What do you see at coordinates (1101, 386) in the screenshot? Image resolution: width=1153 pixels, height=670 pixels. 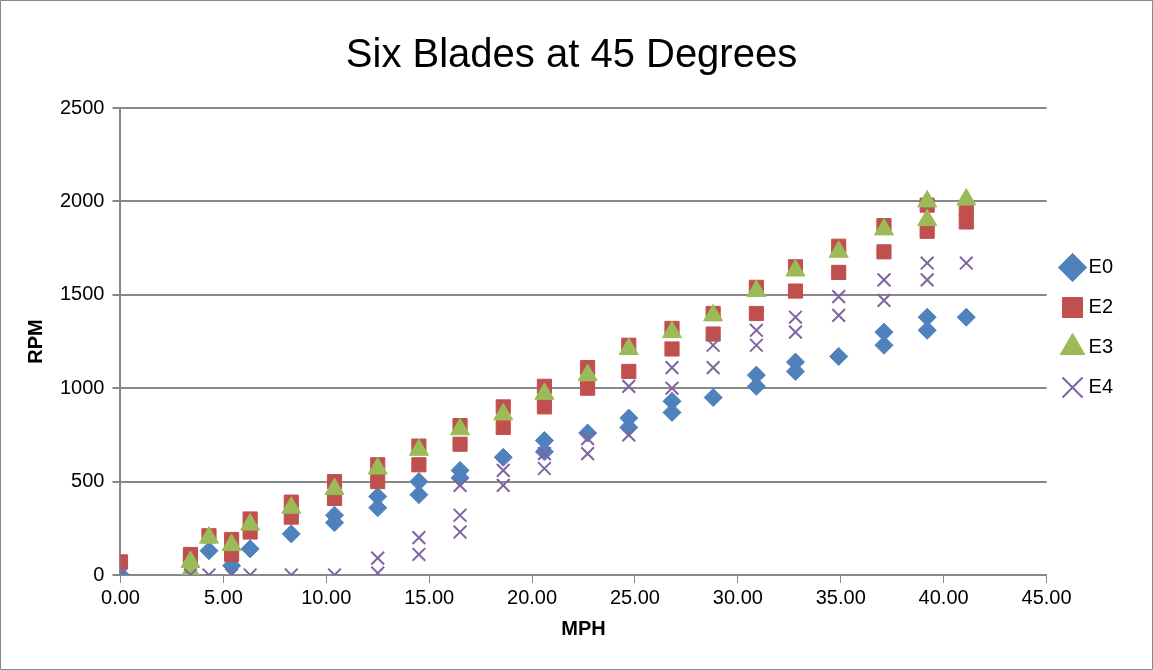 I see `legend-label: E4` at bounding box center [1101, 386].